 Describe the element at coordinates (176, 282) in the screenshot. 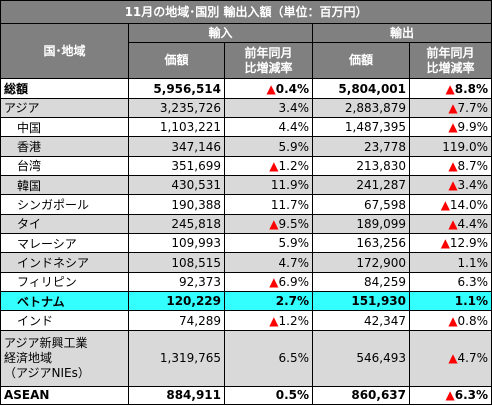

I see `import-value: 92,373` at that location.